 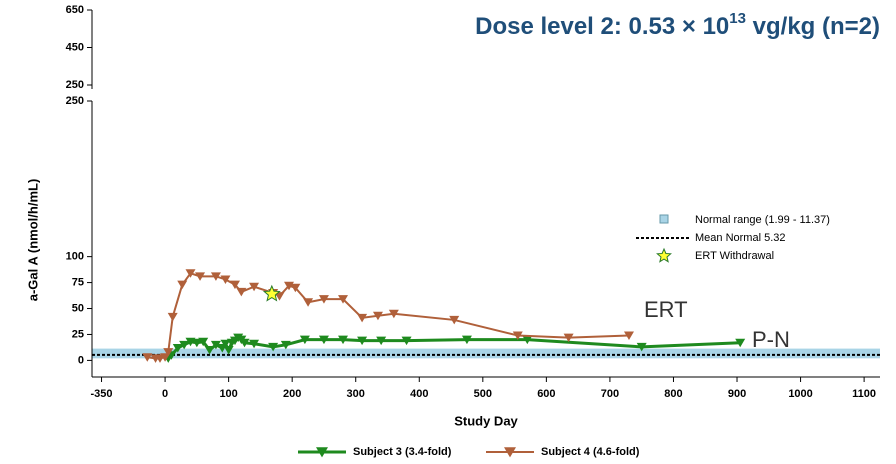 I want to click on annotation: ERT, so click(x=666, y=309).